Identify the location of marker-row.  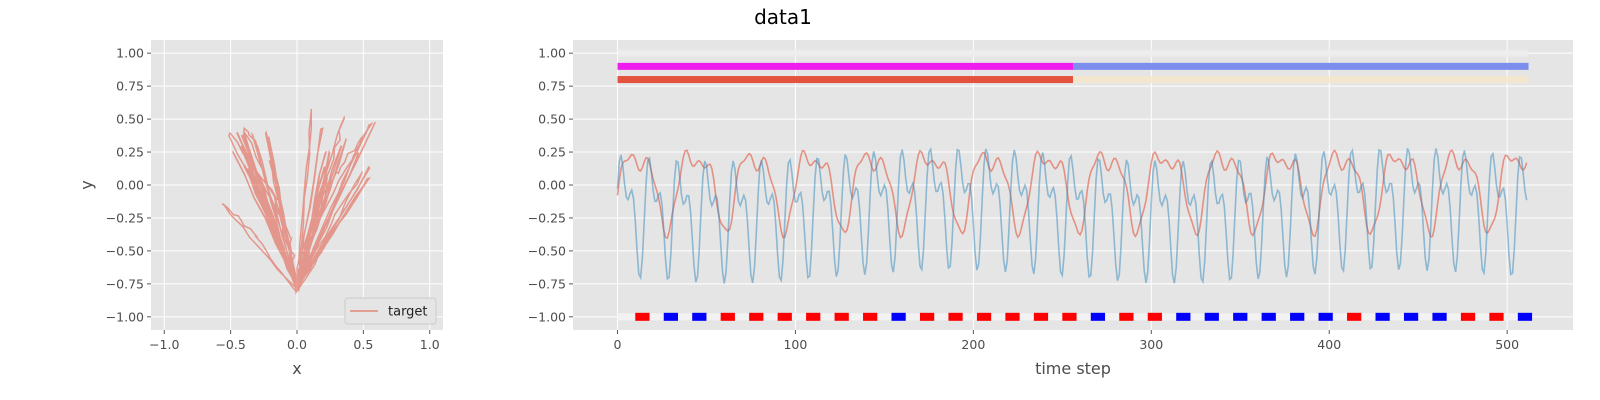
(1075, 316).